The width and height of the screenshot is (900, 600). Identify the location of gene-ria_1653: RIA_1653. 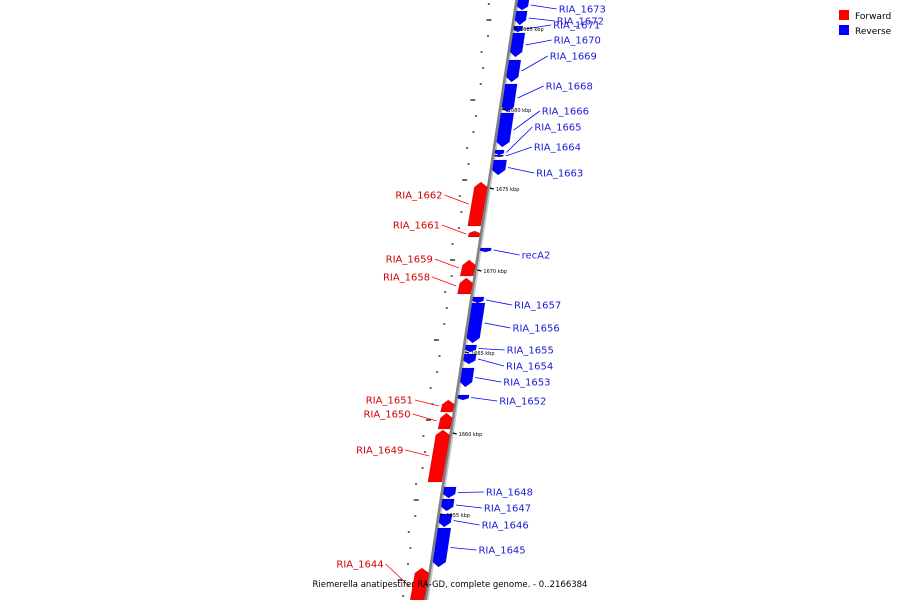
(504, 378).